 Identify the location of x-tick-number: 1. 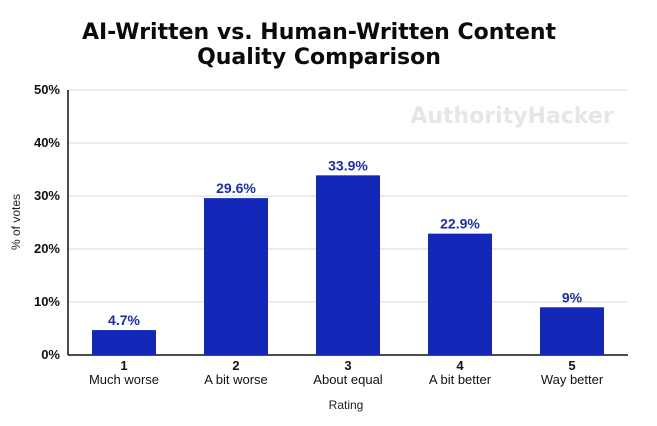
(123, 365).